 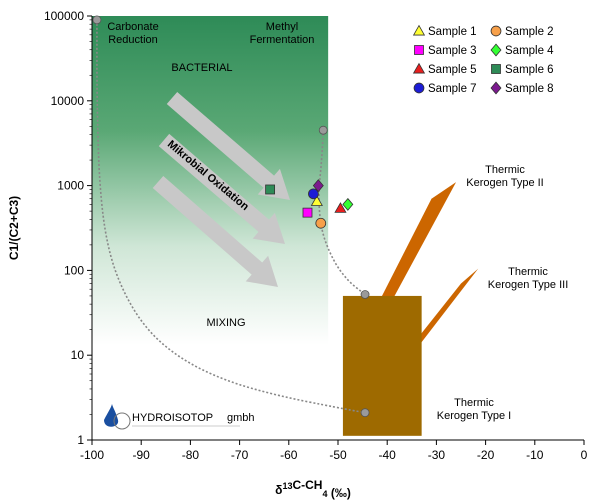 What do you see at coordinates (142, 455) in the screenshot?
I see `x-tick-label: -90` at bounding box center [142, 455].